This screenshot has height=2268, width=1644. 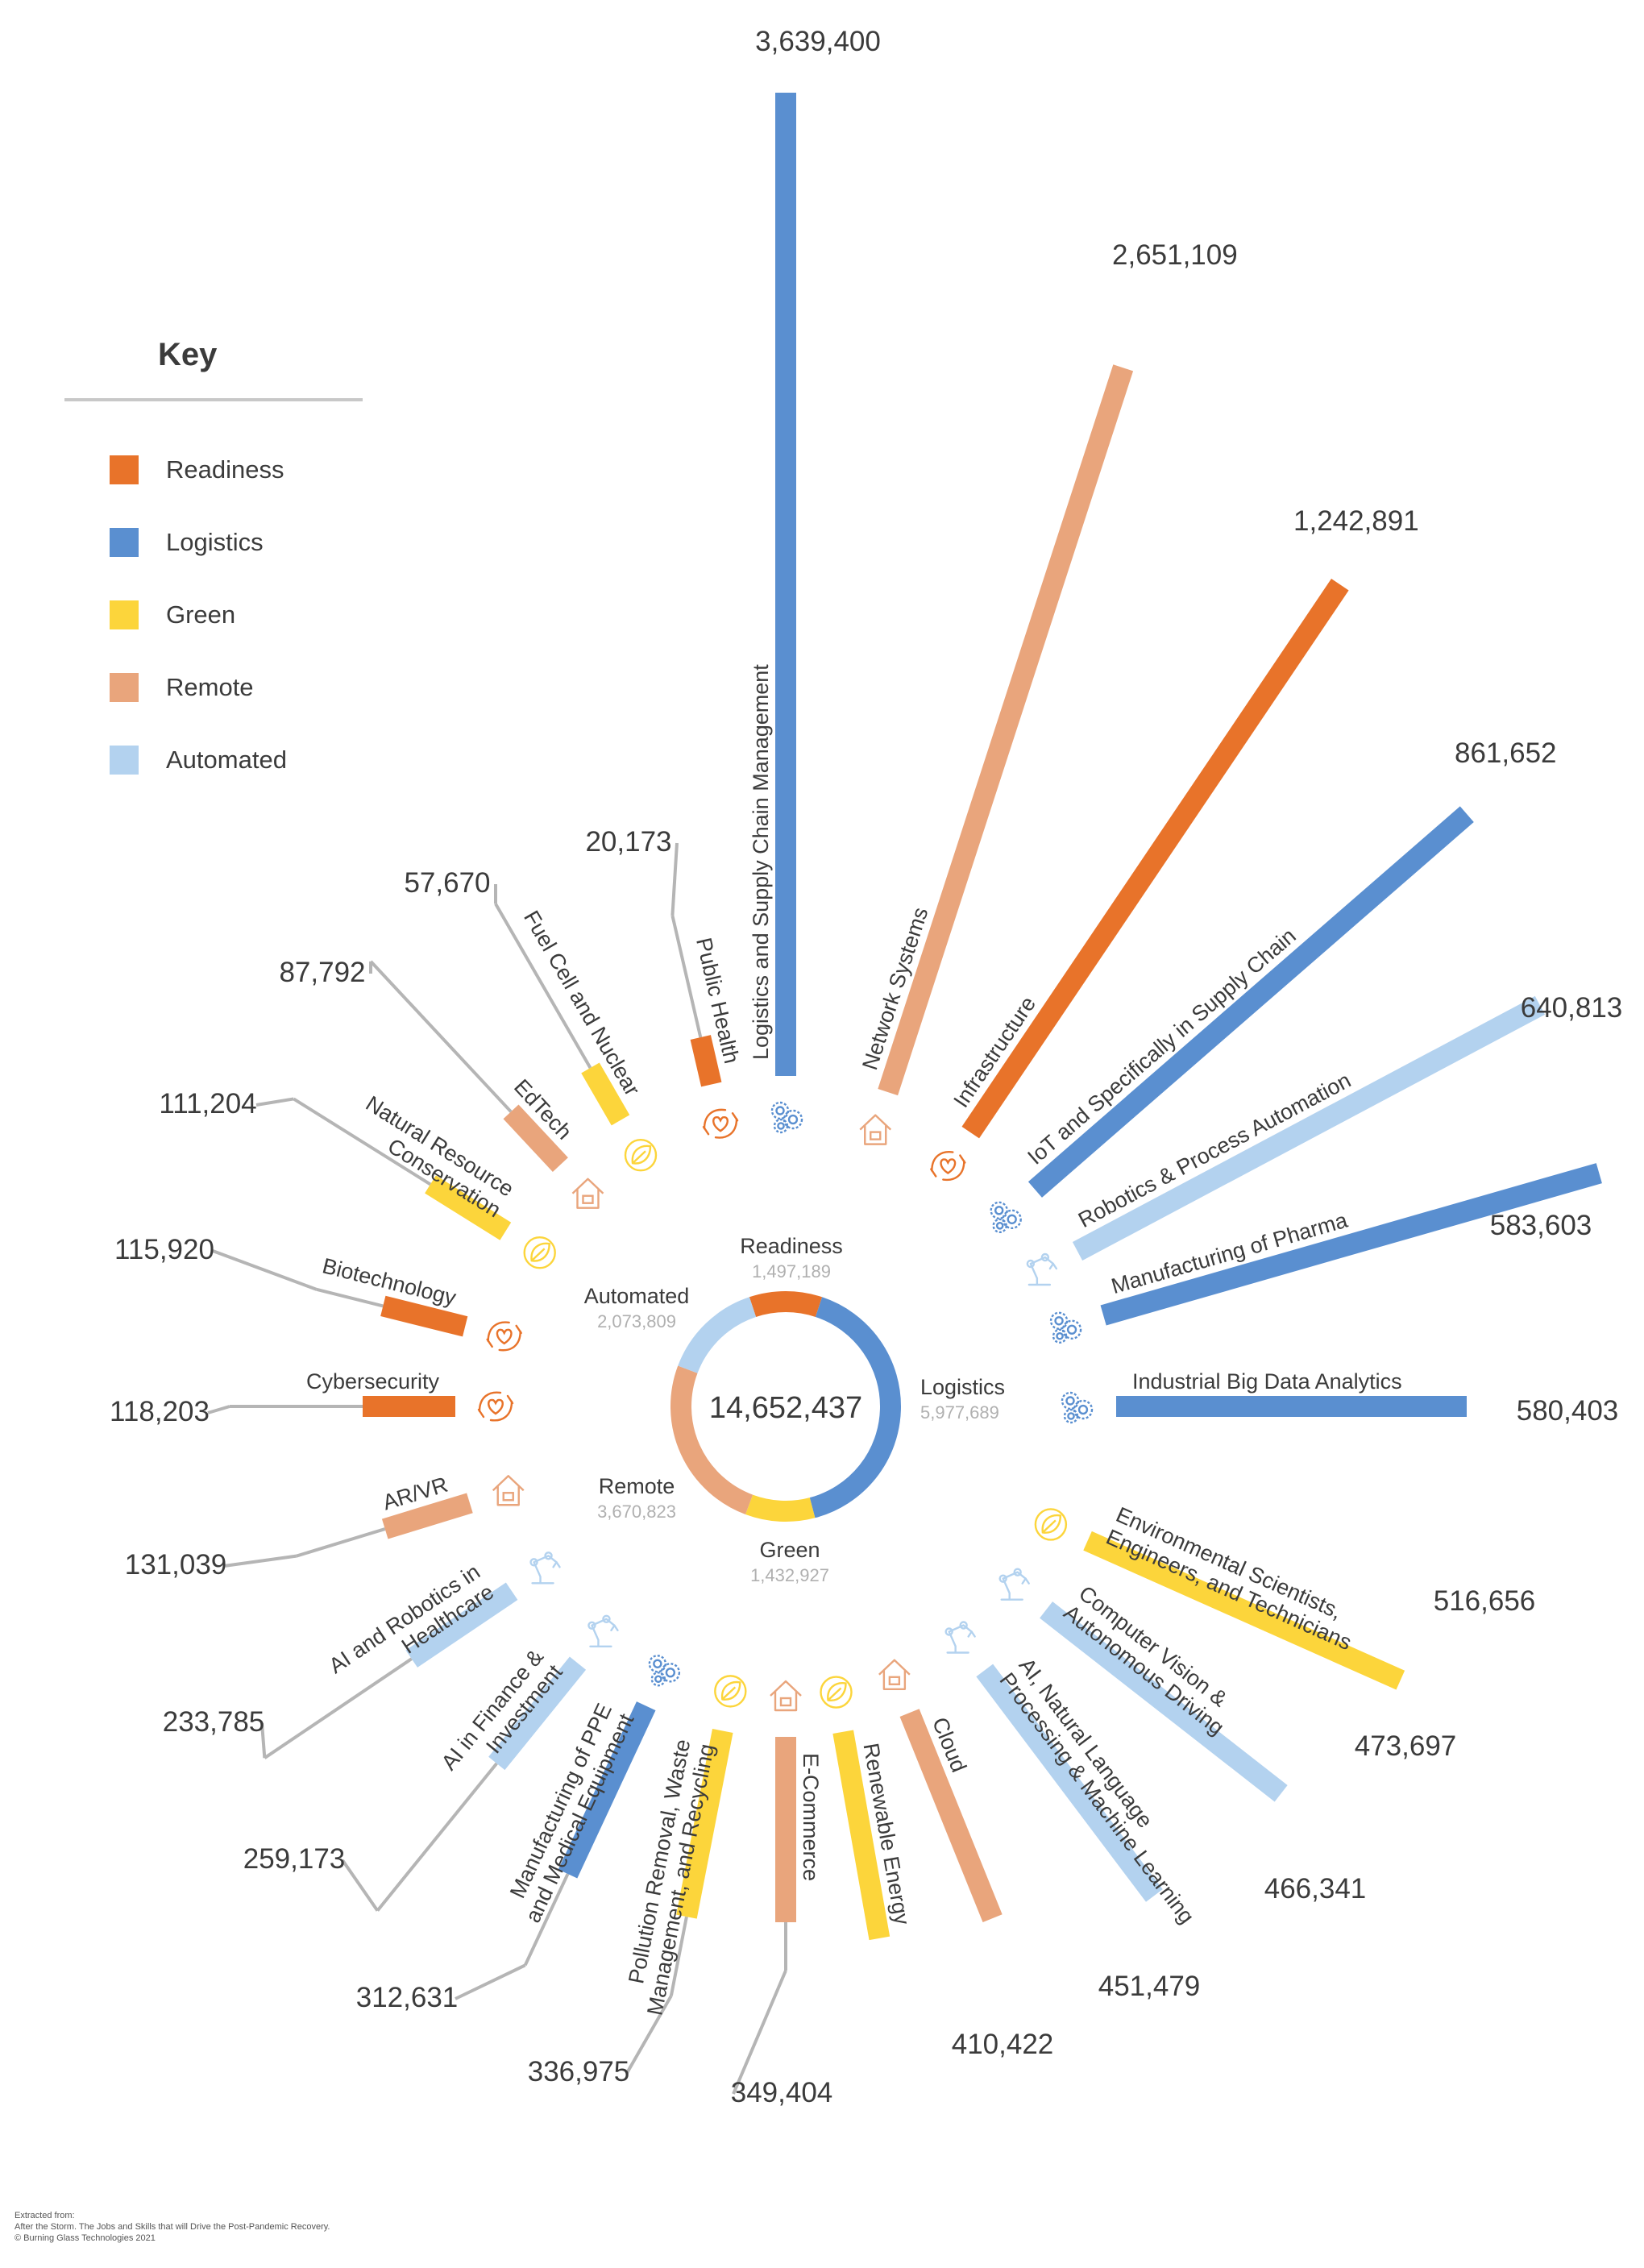 What do you see at coordinates (86, 2238) in the screenshot?
I see `footer-line: © Burning Glass Technologies 2021` at bounding box center [86, 2238].